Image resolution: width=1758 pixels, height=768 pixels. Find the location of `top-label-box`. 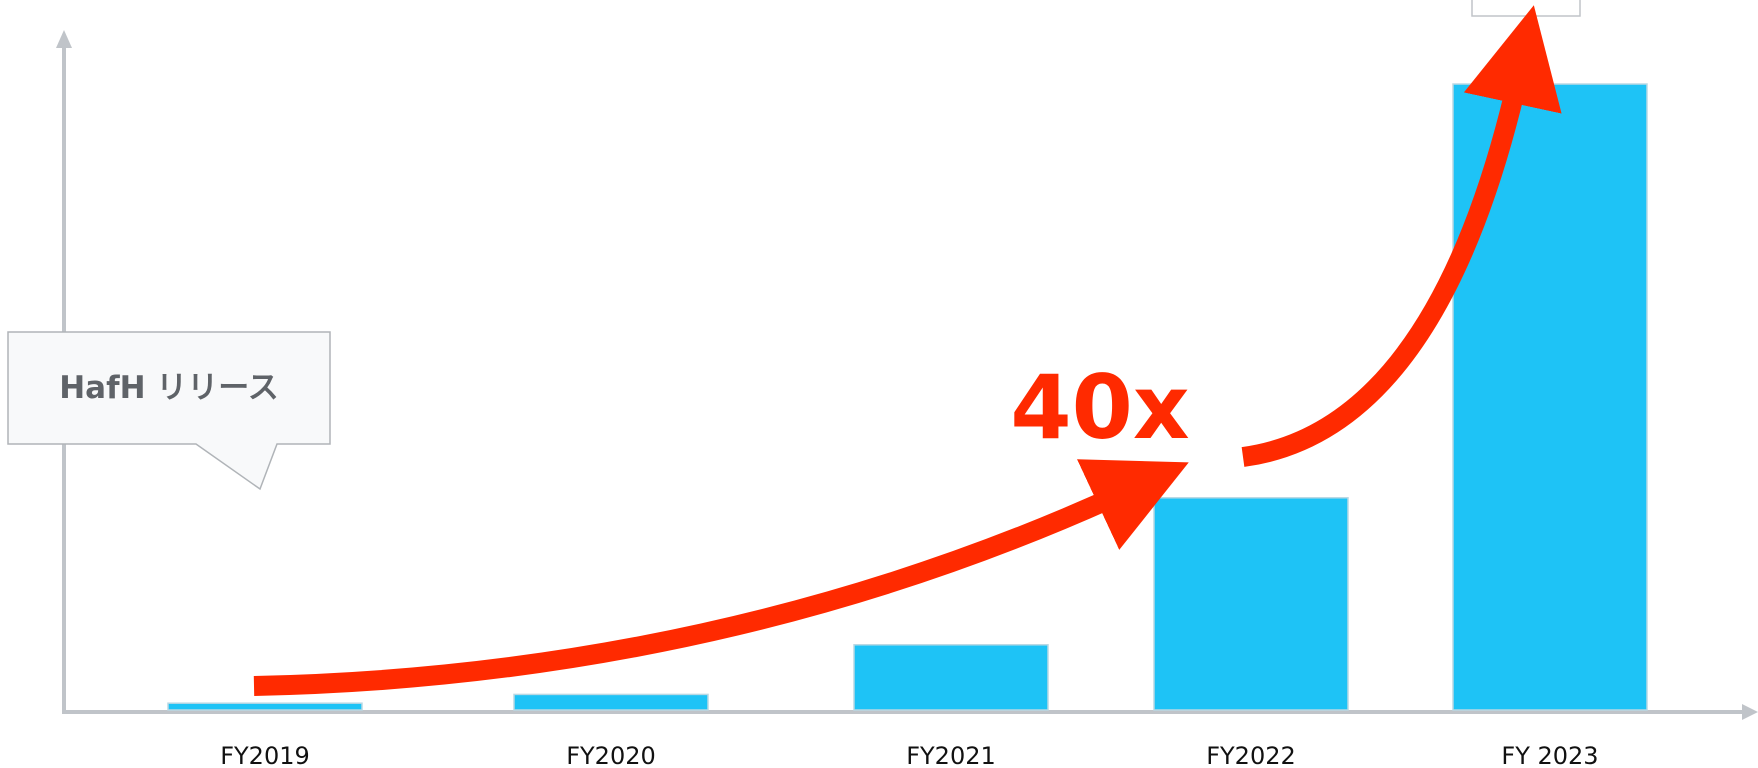

top-label-box is located at coordinates (1526, 8).